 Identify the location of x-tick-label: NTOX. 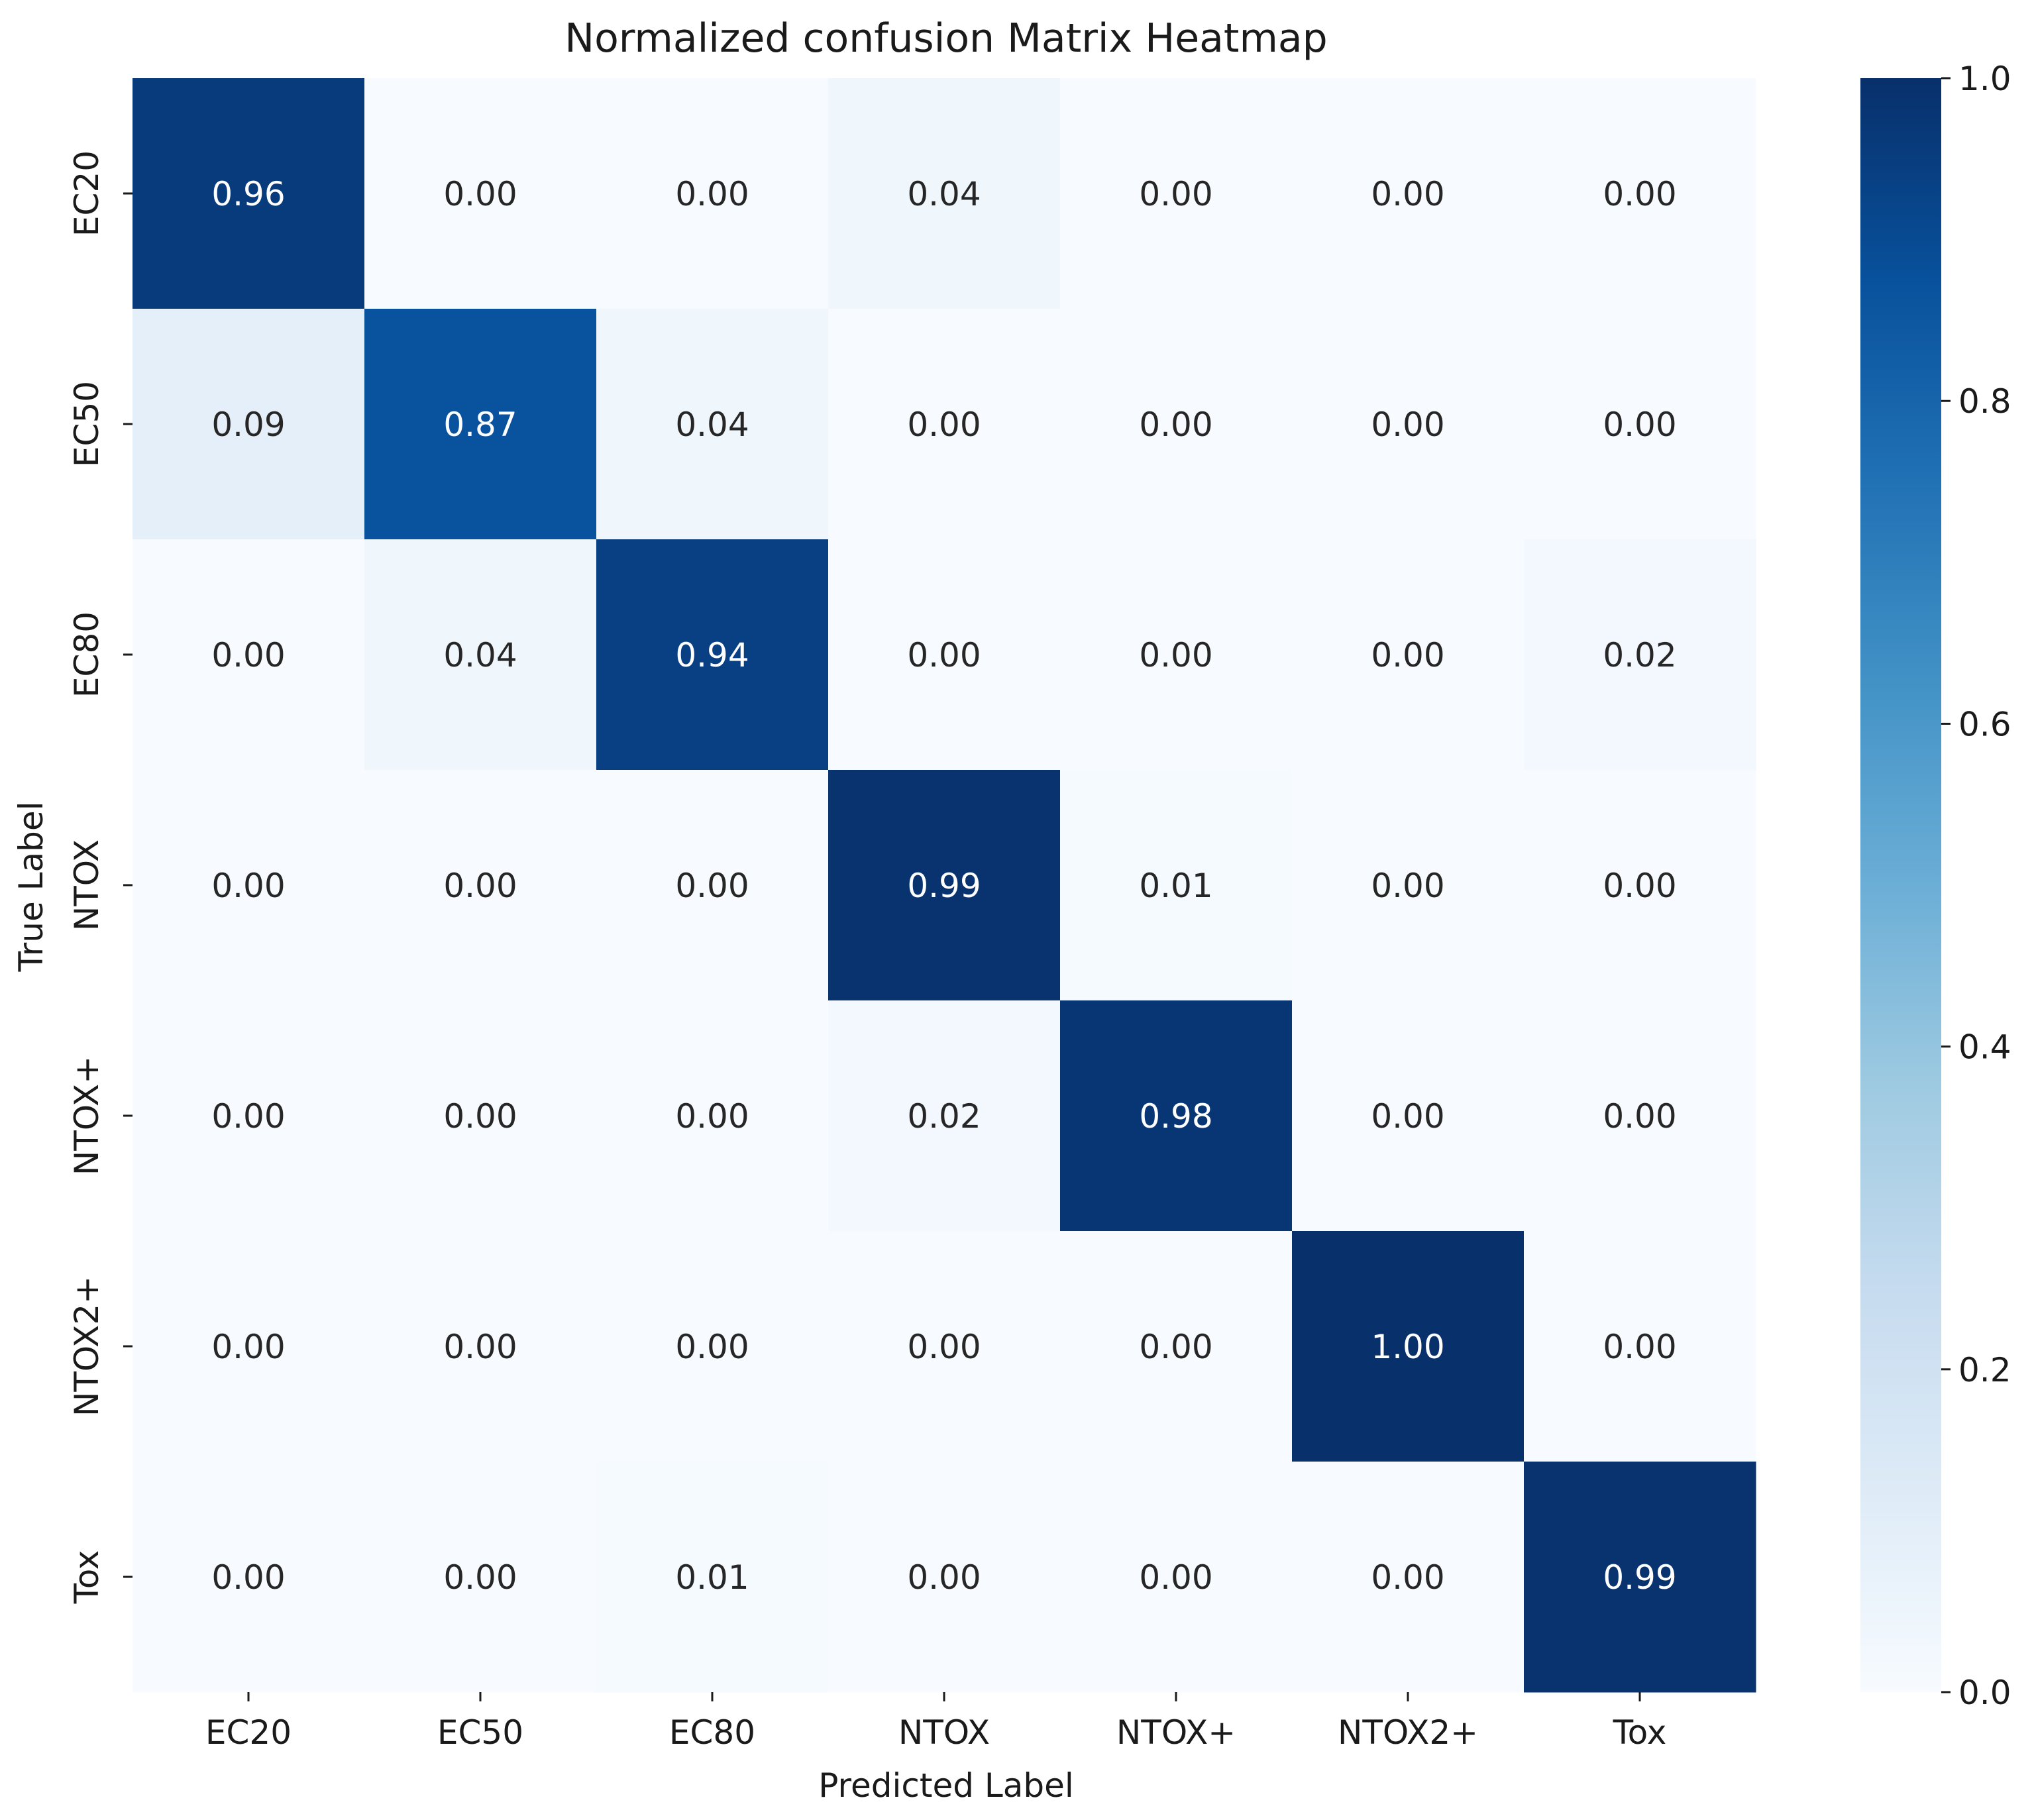
(944, 1733).